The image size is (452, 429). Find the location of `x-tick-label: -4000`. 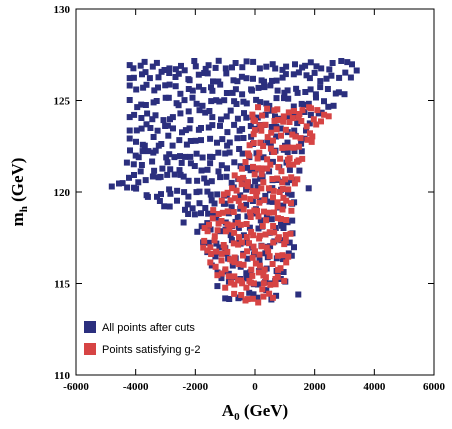

x-tick-label: -4000 is located at coordinates (136, 387).